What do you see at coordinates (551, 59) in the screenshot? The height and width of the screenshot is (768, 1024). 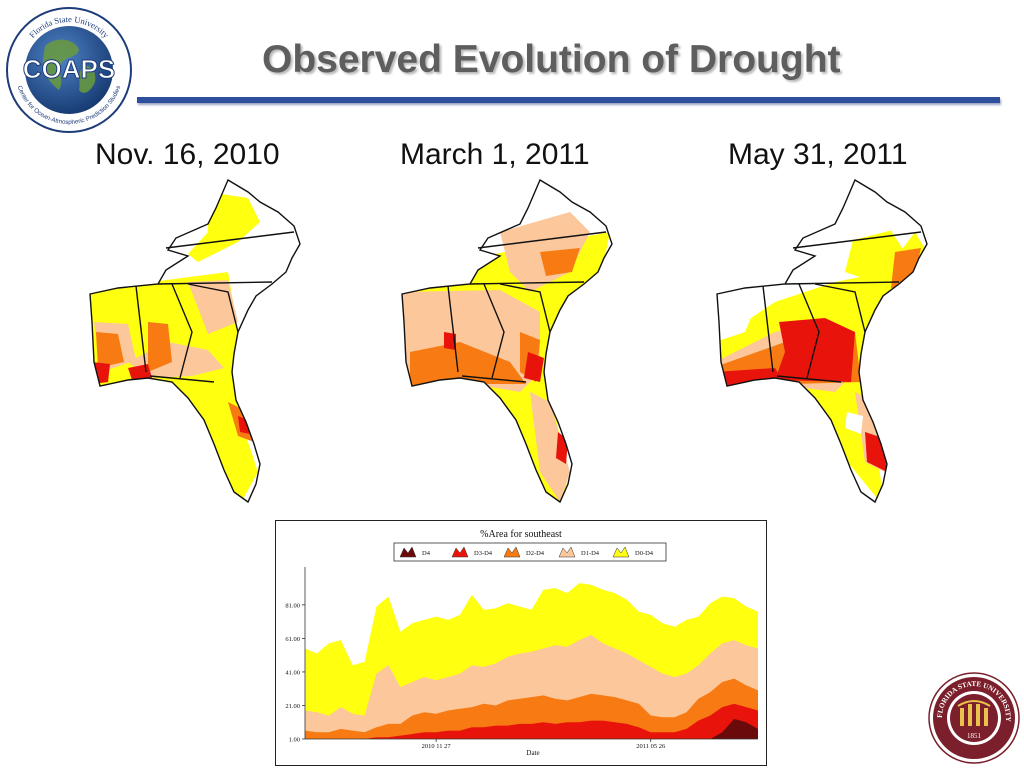 I see `page-title: Observed Evolution of Drought` at bounding box center [551, 59].